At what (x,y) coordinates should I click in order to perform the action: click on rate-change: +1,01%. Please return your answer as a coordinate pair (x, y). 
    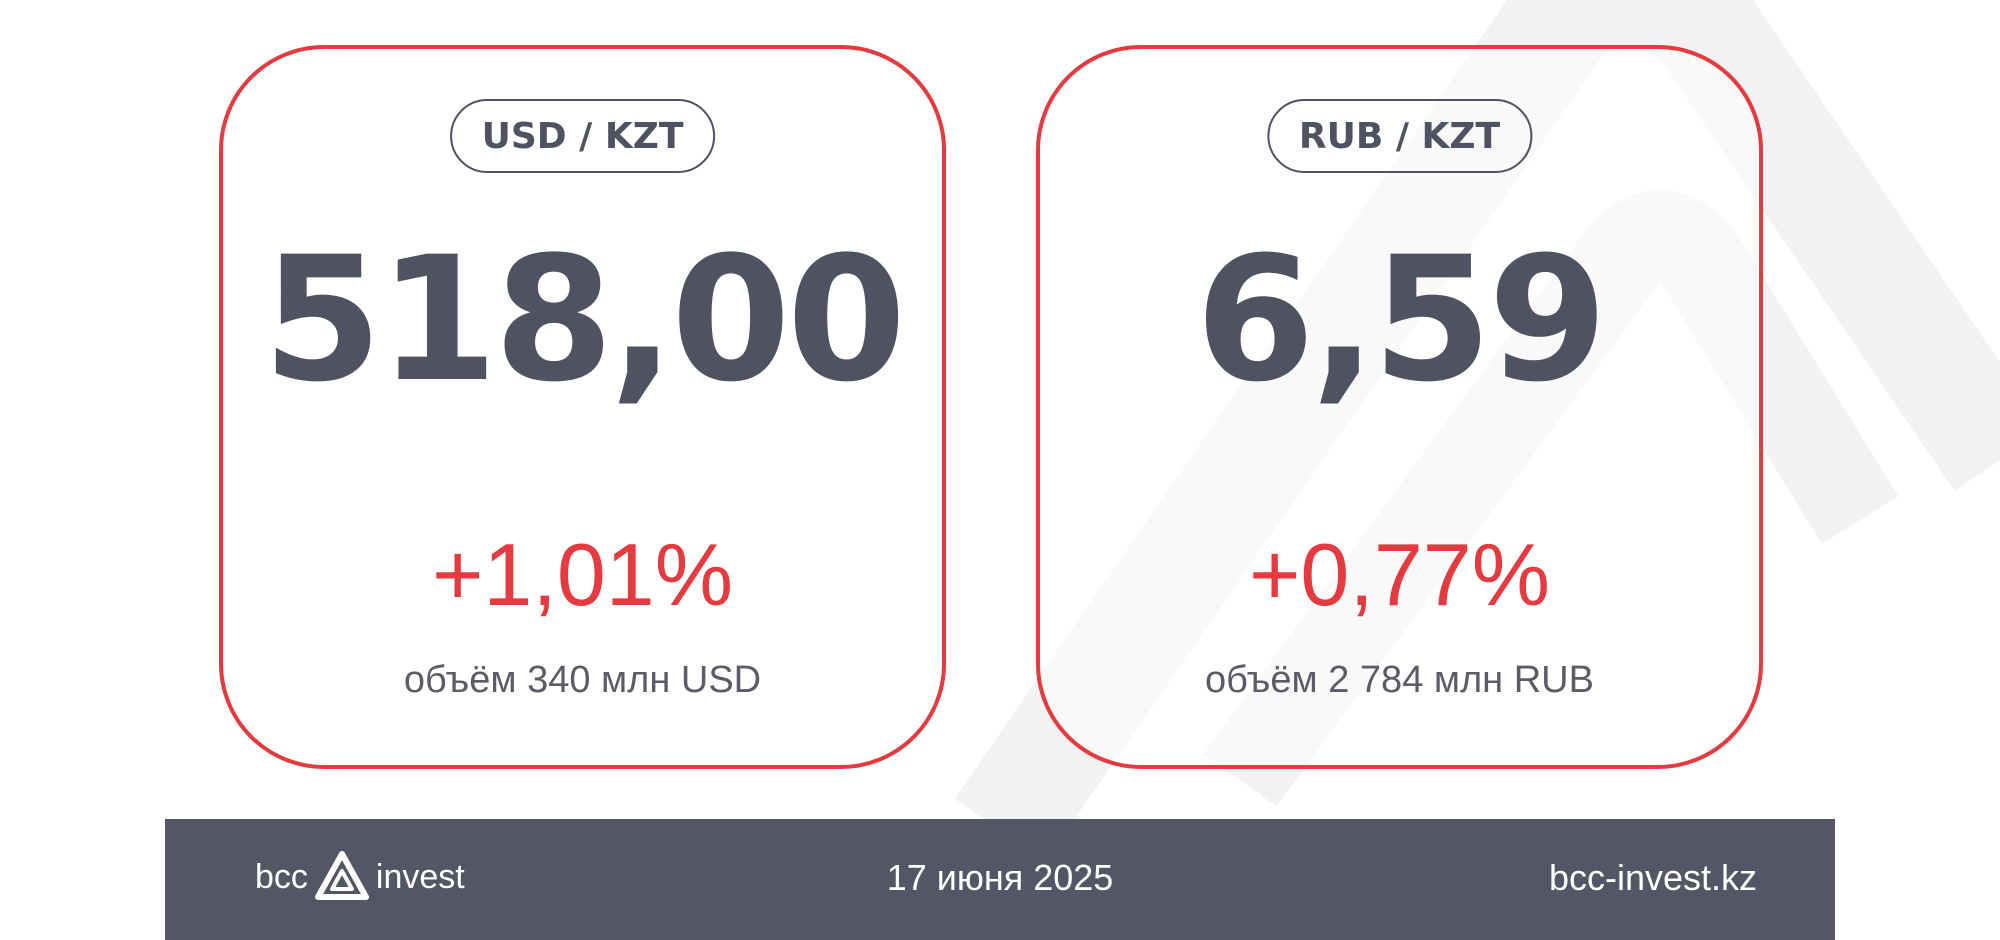
    Looking at the image, I should click on (582, 574).